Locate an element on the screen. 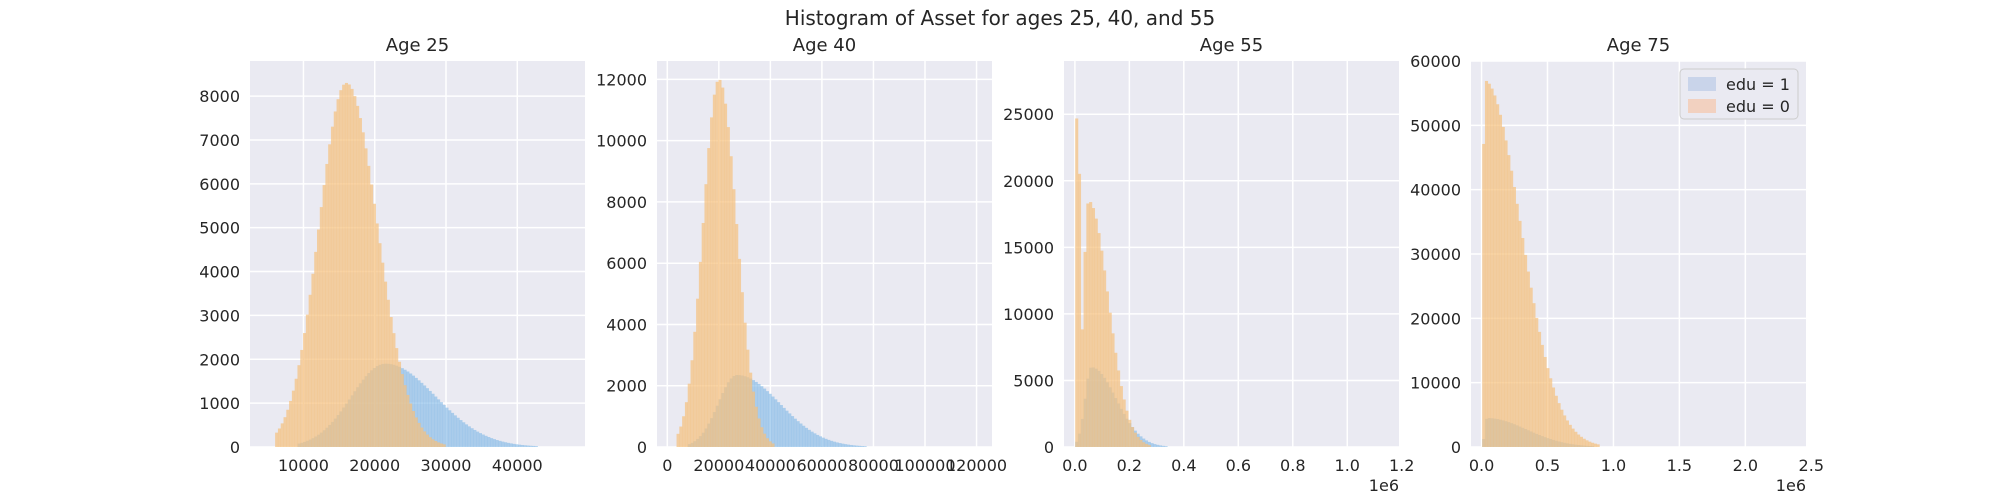 This screenshot has height=500, width=2000. x-tick-label: 10000 is located at coordinates (303, 465).